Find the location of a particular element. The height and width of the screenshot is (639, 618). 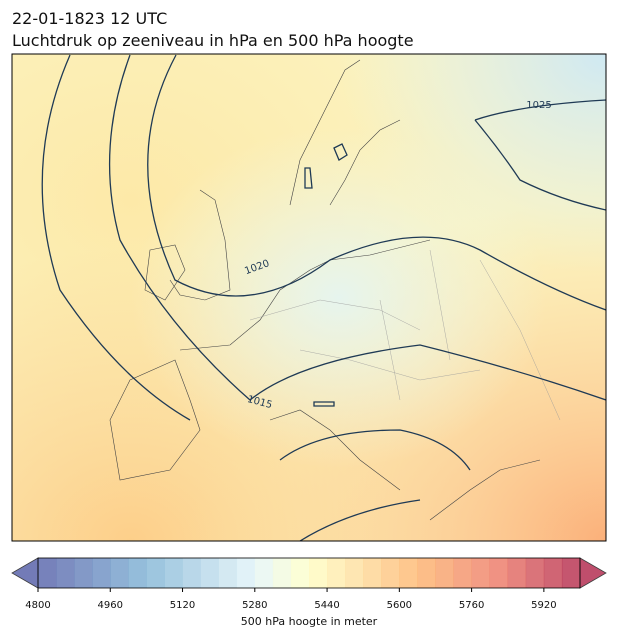

colorbar: 4800 4960 5120 5280 5440 5600 5760 5920 is located at coordinates (309, 584).